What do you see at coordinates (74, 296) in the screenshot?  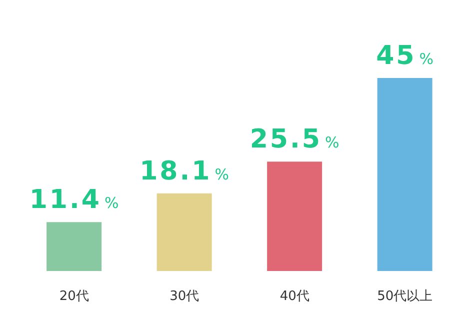 I see `x-tick-label: 20代` at bounding box center [74, 296].